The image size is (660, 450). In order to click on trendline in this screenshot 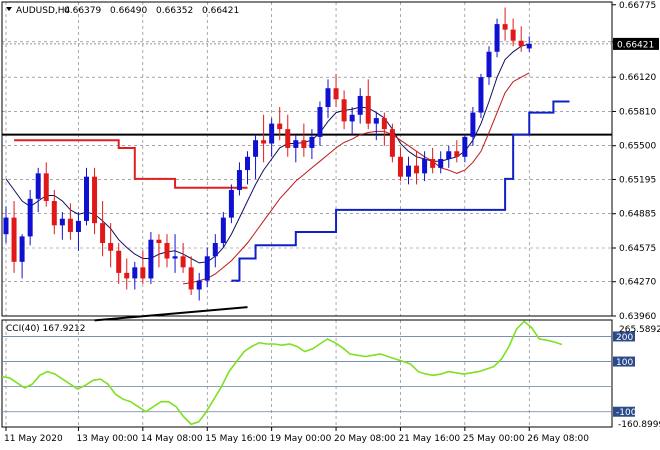, I will do `click(171, 314)`.